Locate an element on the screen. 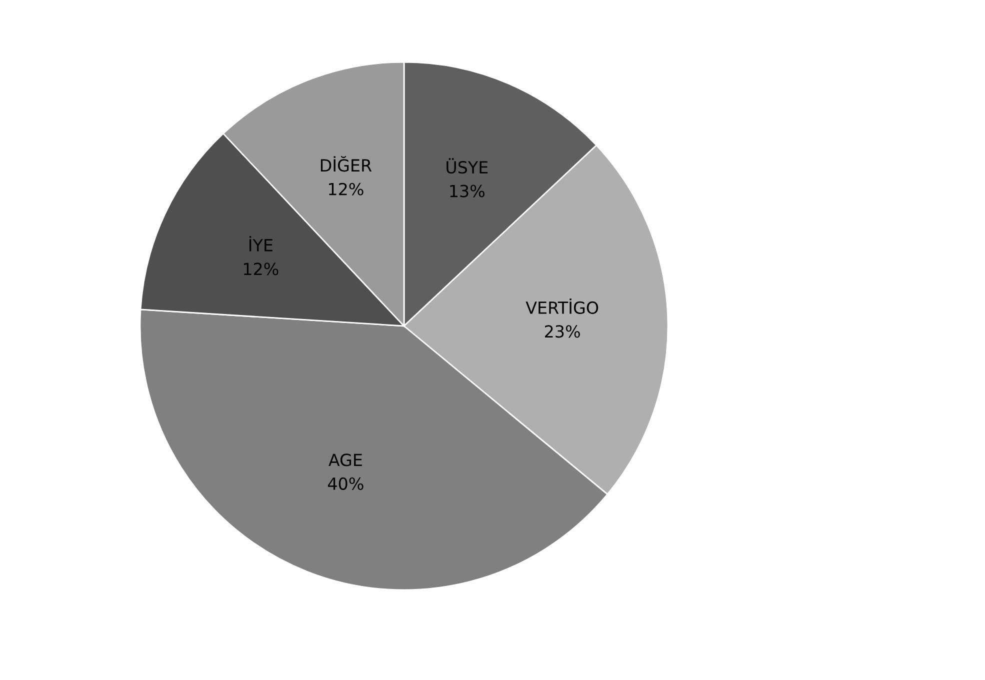  slice-label: ÜSYE is located at coordinates (467, 166).